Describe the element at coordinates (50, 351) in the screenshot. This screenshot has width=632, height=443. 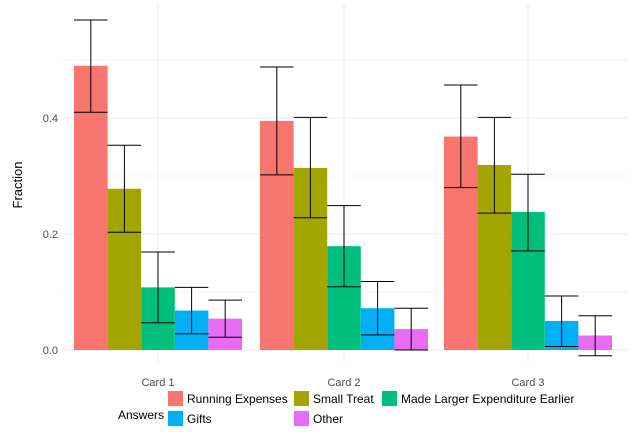
I see `y-tick-label: 0.0` at that location.